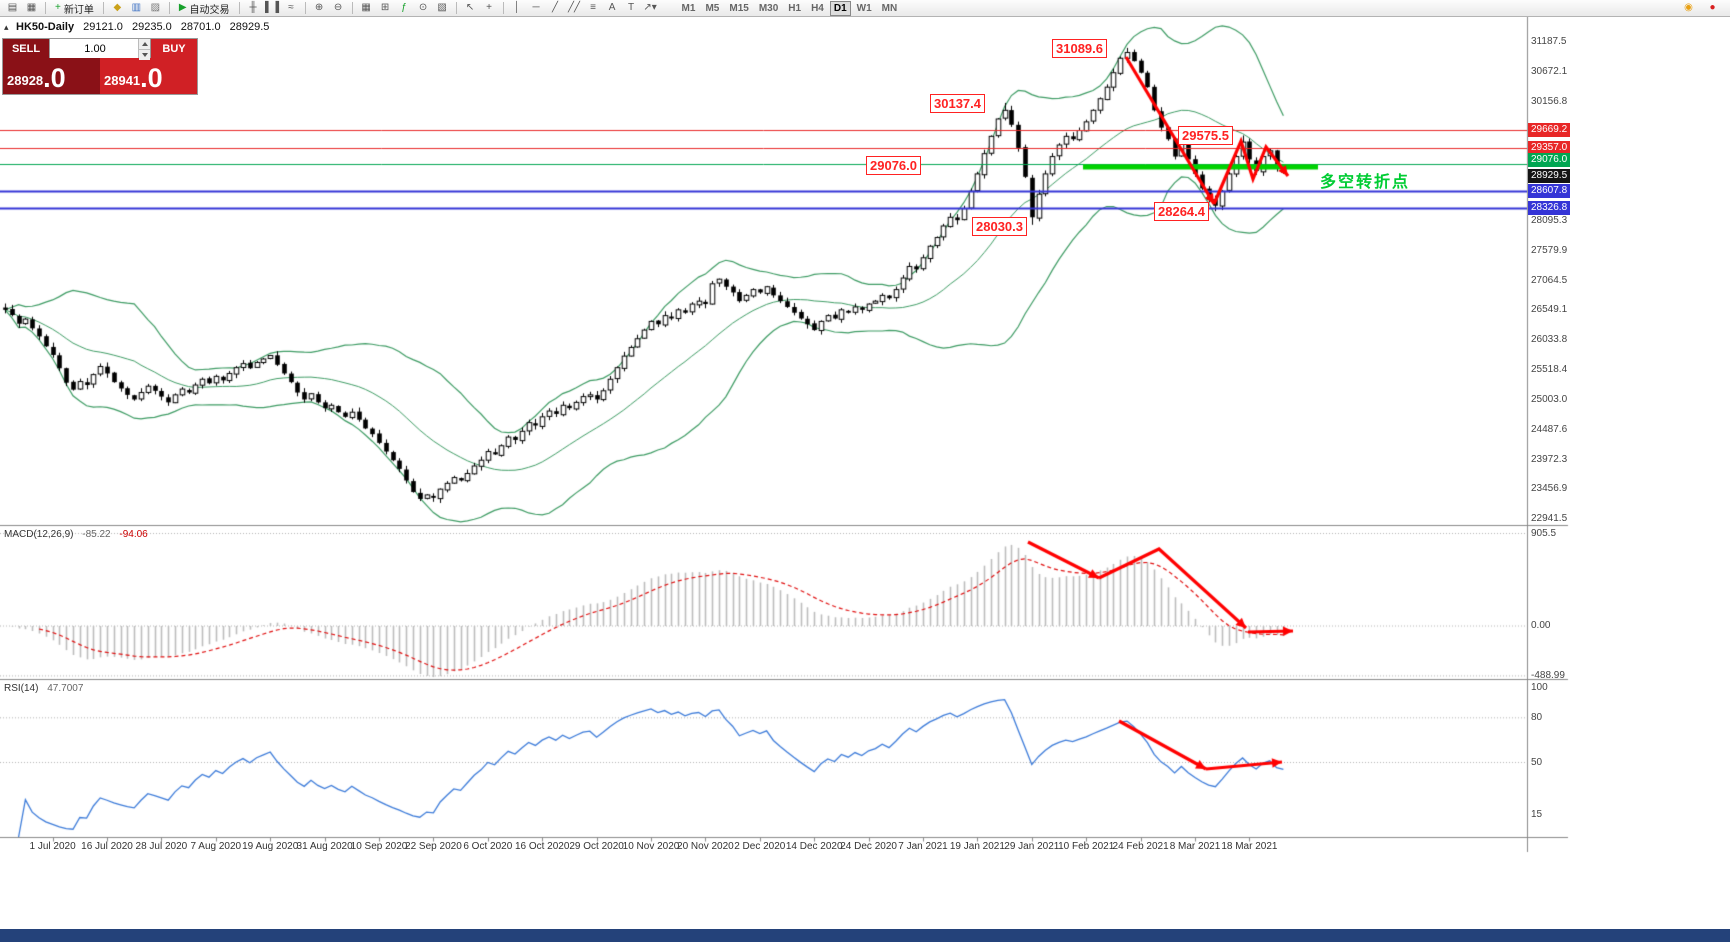  Describe the element at coordinates (404, 8) in the screenshot. I see `indicators-icon: ƒ` at that location.